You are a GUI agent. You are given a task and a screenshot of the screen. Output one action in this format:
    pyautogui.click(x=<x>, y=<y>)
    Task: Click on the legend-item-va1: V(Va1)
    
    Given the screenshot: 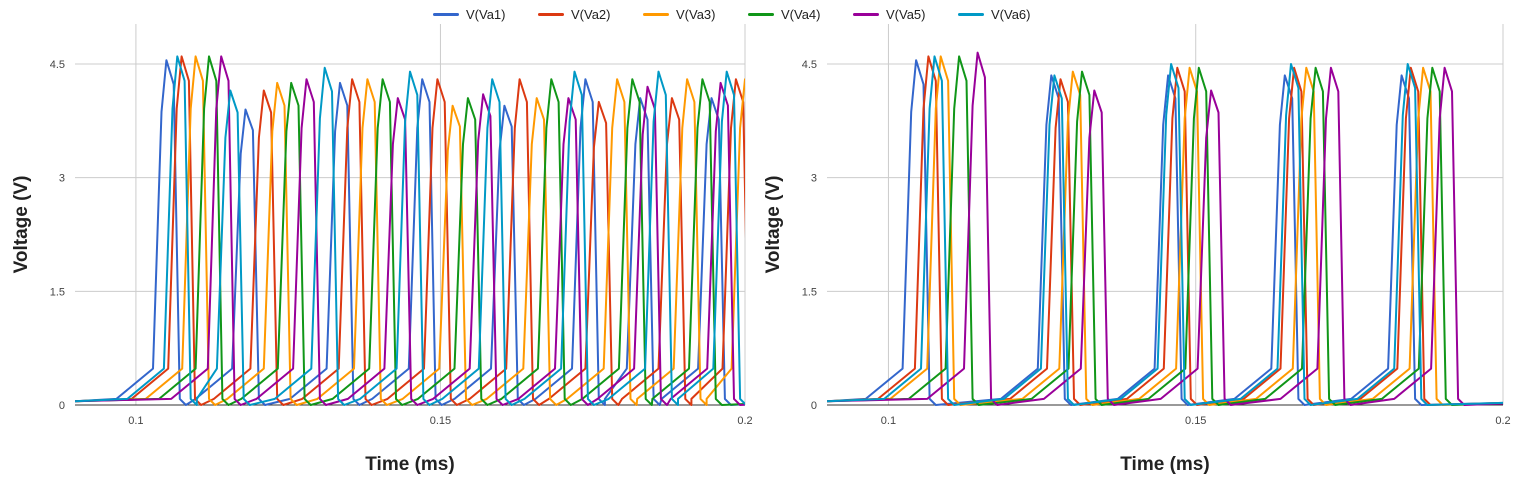 What is the action you would take?
    pyautogui.click(x=469, y=14)
    